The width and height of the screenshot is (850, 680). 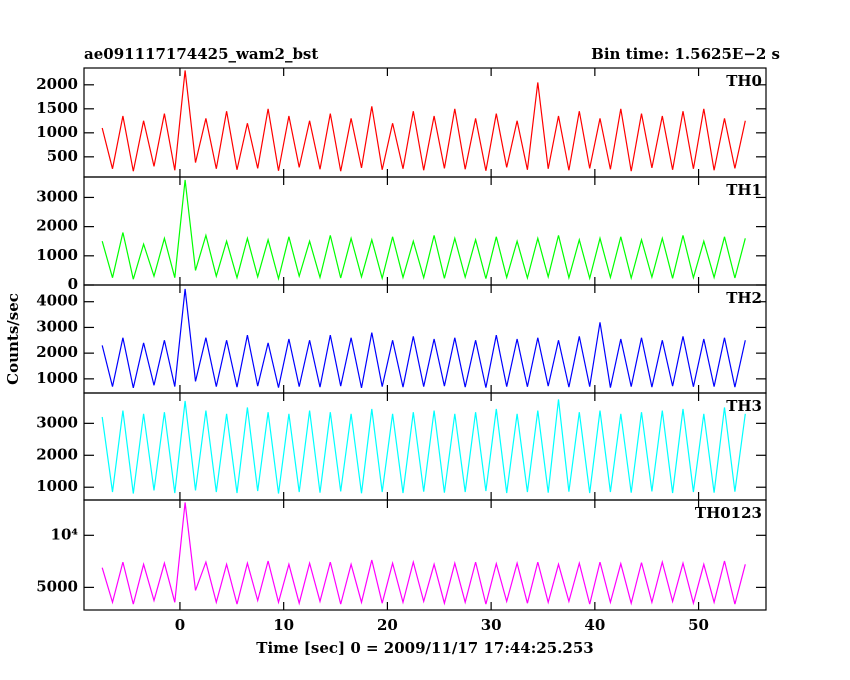 I want to click on x-axis-label: Time [sec] 0 = 2009/11/17 17:44:25.253, so click(x=424, y=648).